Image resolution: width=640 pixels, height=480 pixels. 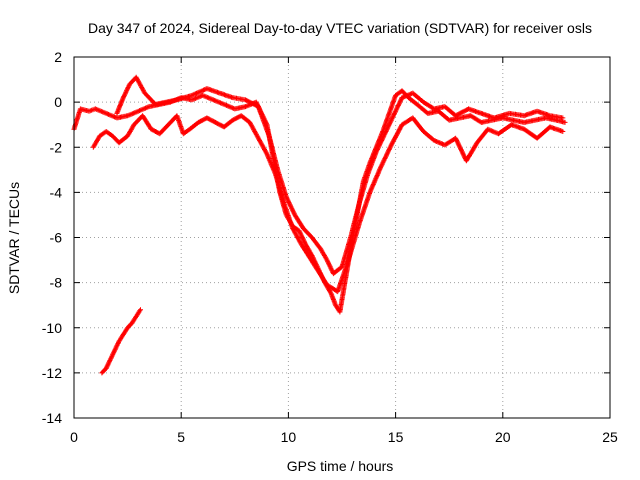 What do you see at coordinates (58, 57) in the screenshot?
I see `y-tick-label: 2` at bounding box center [58, 57].